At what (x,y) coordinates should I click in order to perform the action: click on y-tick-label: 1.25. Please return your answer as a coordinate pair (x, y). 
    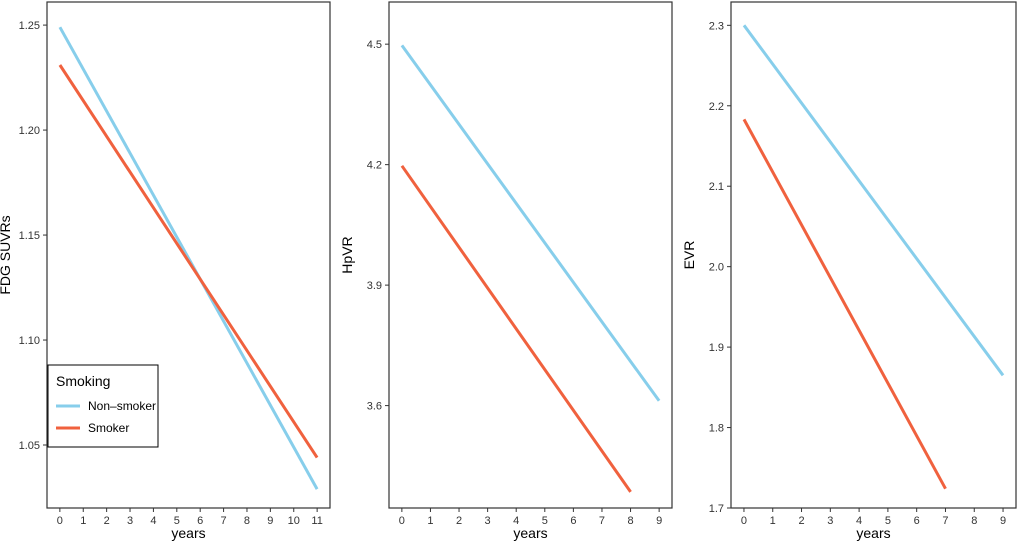
    Looking at the image, I should click on (29, 26).